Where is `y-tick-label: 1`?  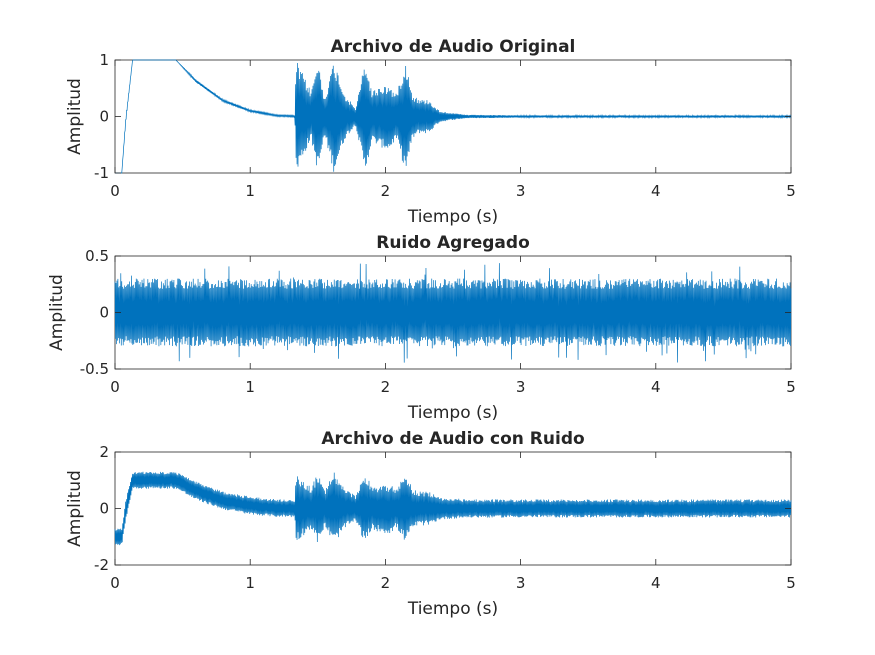 y-tick-label: 1 is located at coordinates (104, 60).